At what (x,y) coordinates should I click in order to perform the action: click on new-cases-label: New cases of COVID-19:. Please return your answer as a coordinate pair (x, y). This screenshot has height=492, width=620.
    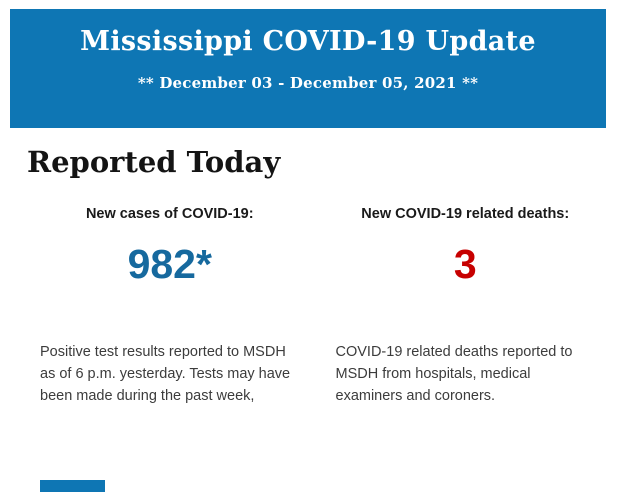
    Looking at the image, I should click on (169, 214).